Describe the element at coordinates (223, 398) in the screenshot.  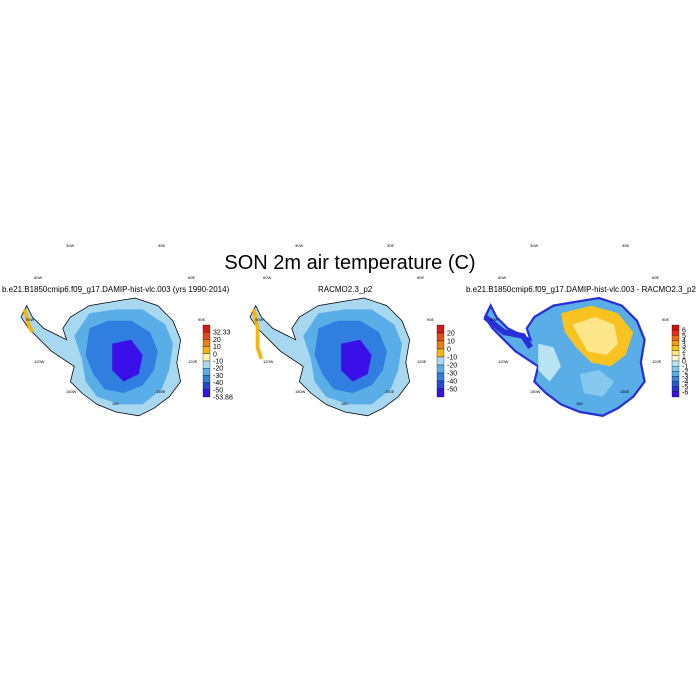
I see `colorbar-label: -53.88` at that location.